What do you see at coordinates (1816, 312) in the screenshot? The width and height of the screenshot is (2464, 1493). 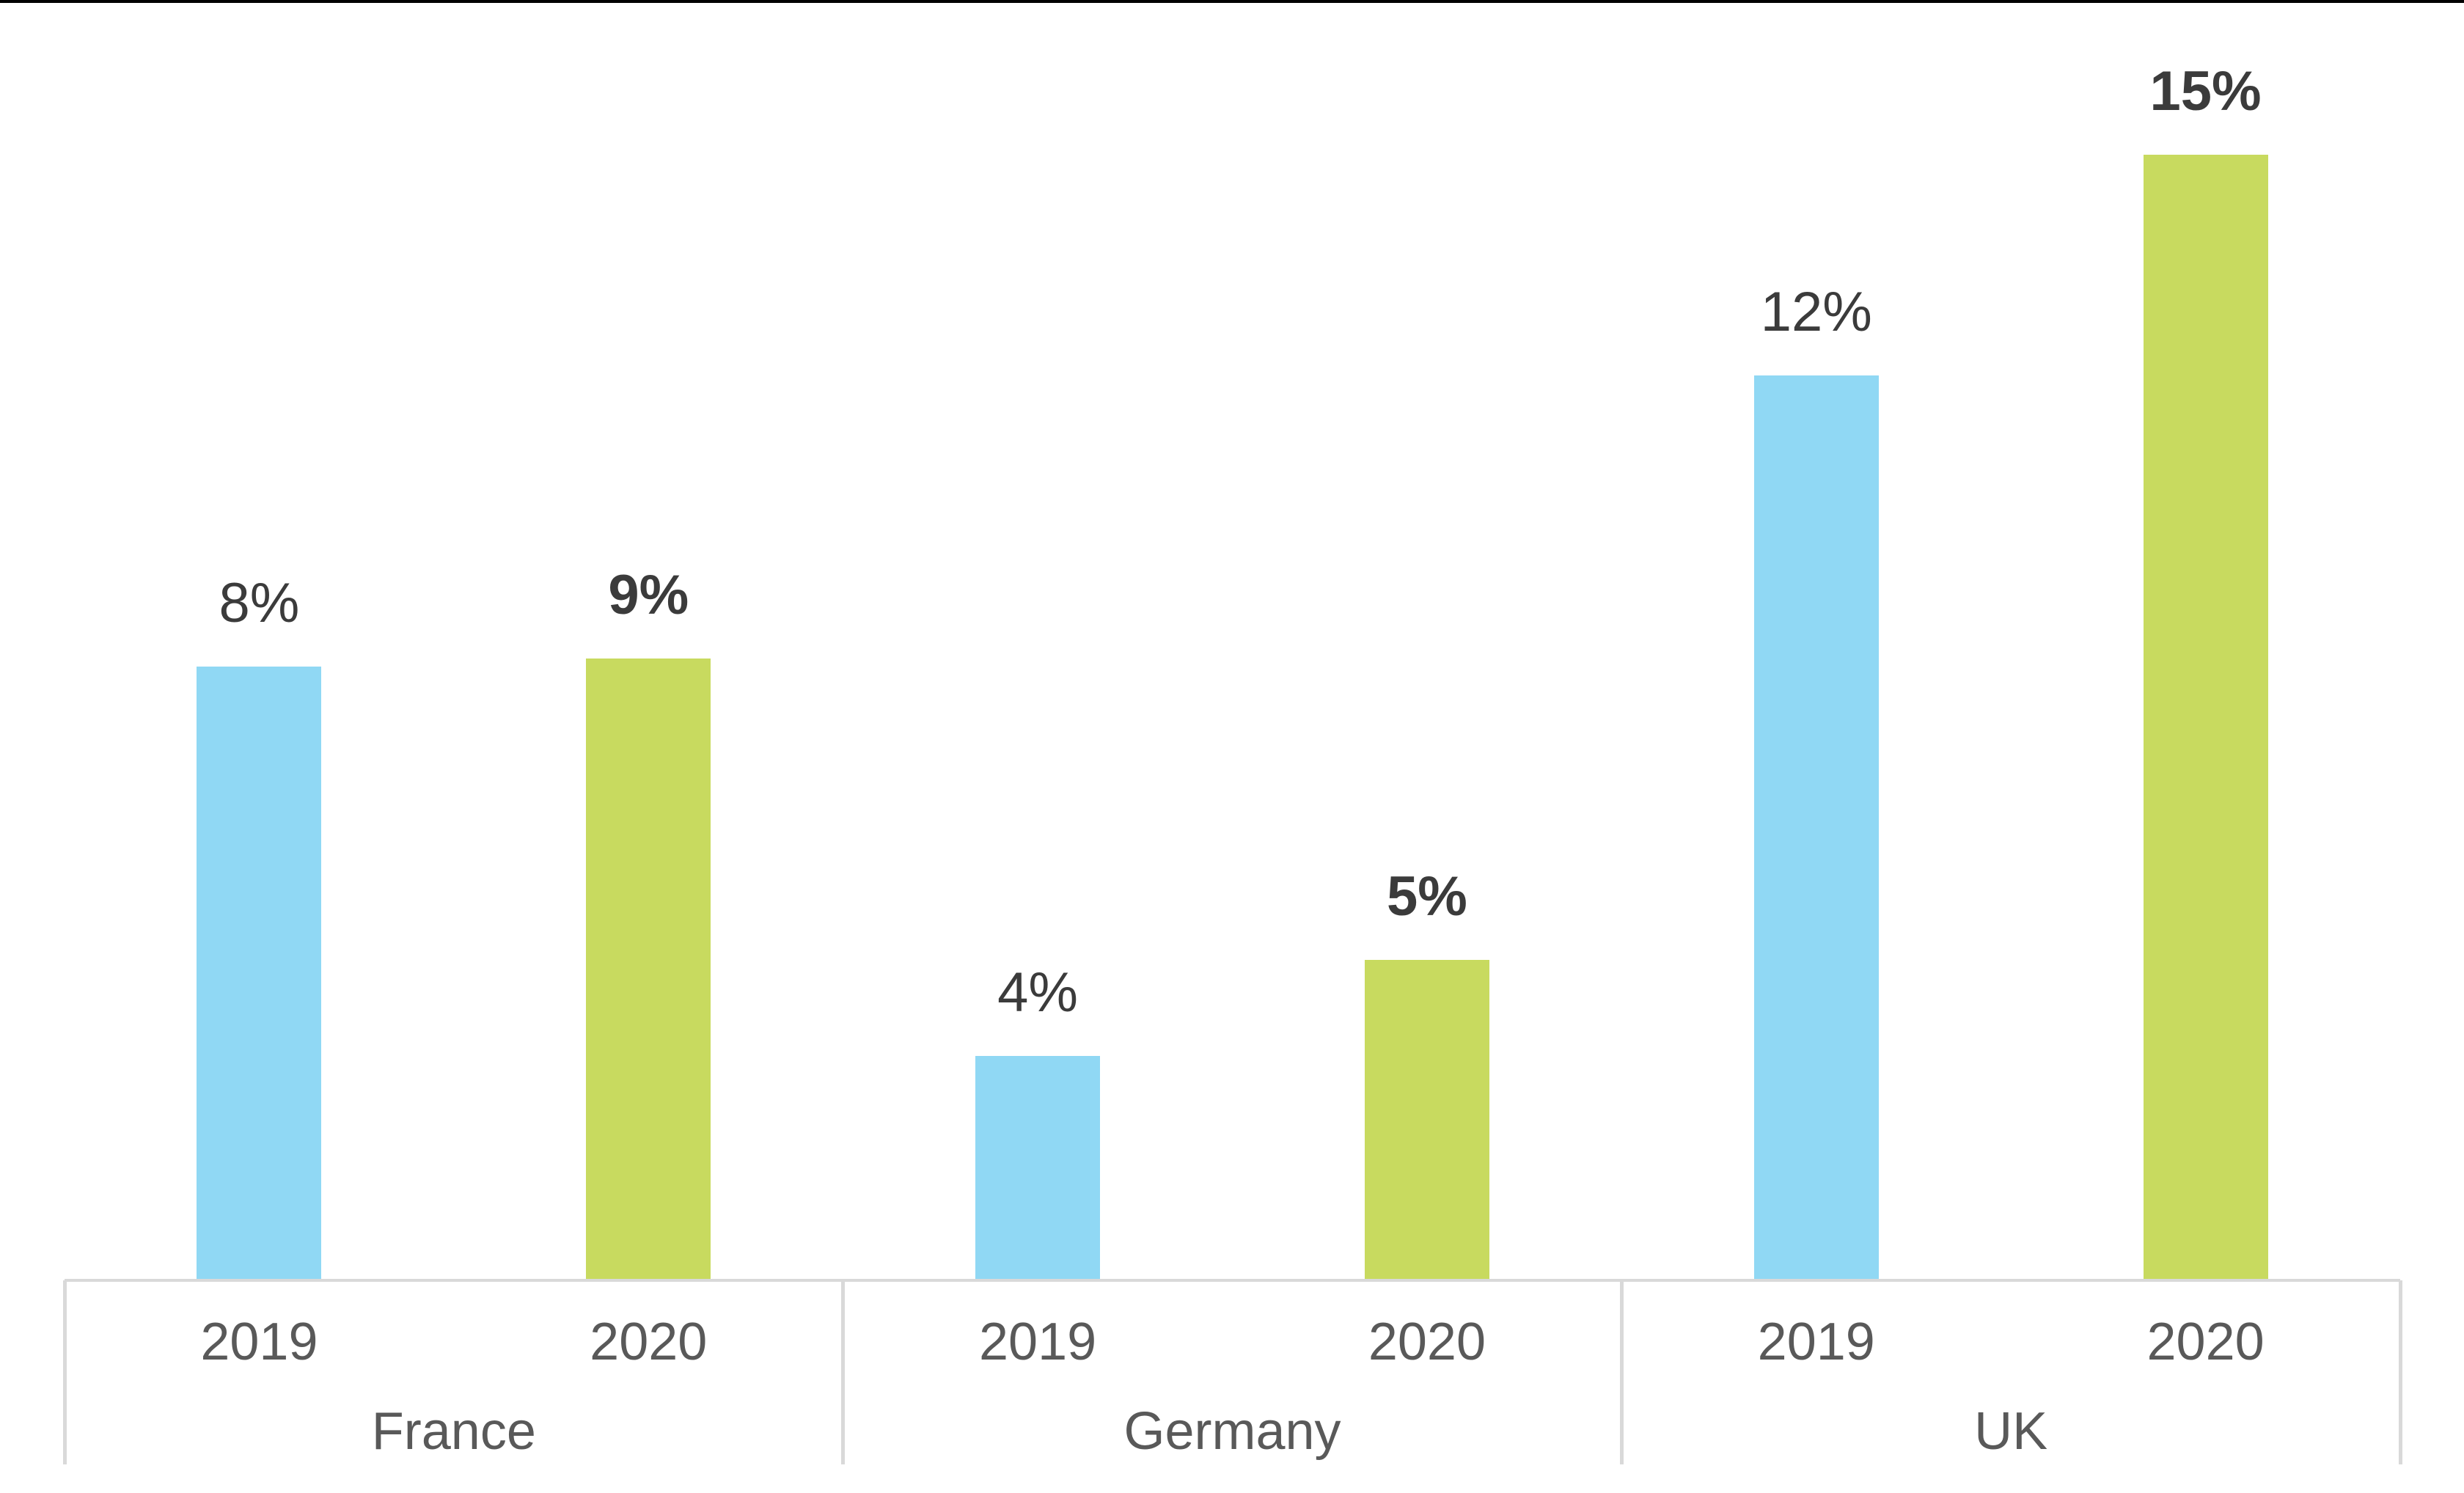 I see `data-label-uk-2019: 12%` at bounding box center [1816, 312].